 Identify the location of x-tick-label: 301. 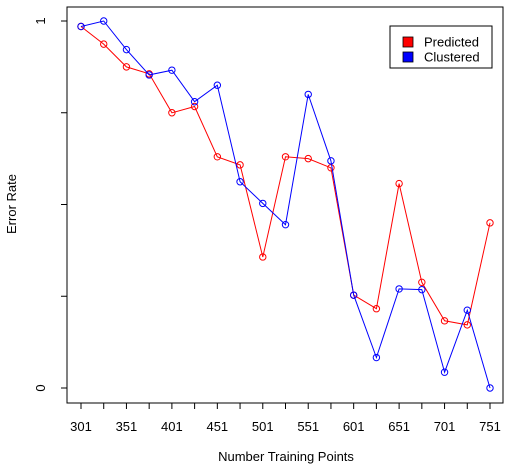
(81, 426).